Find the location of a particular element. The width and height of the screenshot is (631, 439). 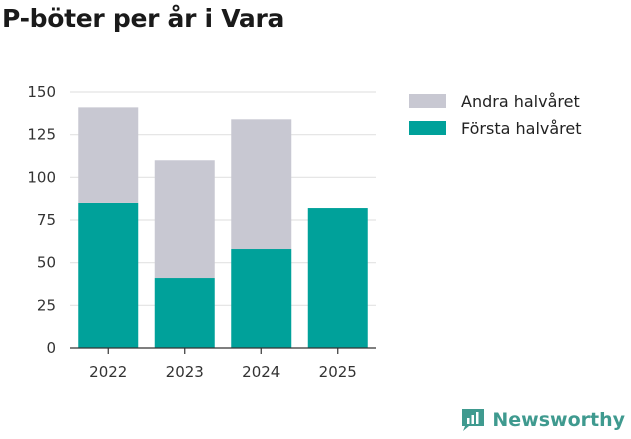

x-tick-label: 2022 is located at coordinates (108, 372).